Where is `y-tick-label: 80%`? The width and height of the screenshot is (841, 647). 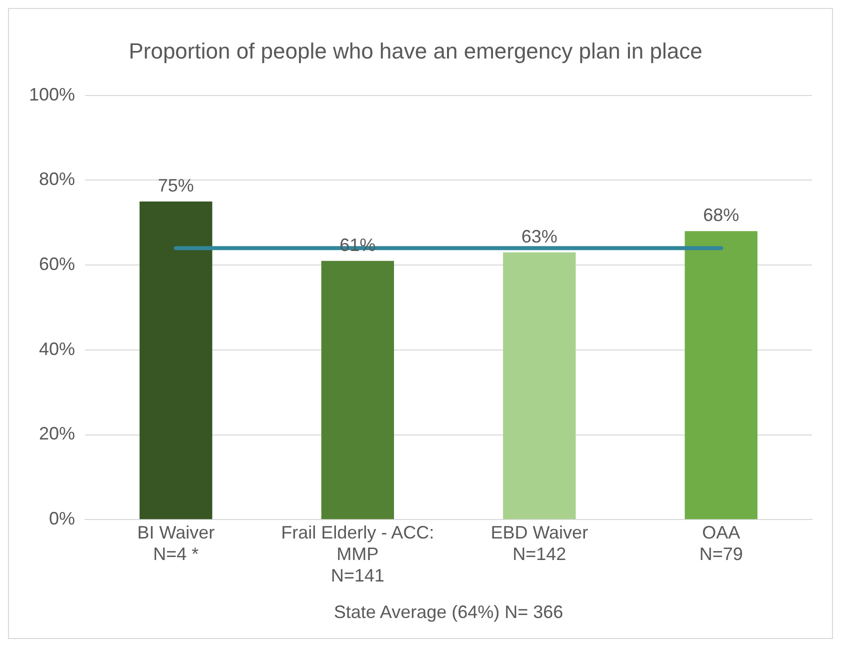
y-tick-label: 80% is located at coordinates (57, 179).